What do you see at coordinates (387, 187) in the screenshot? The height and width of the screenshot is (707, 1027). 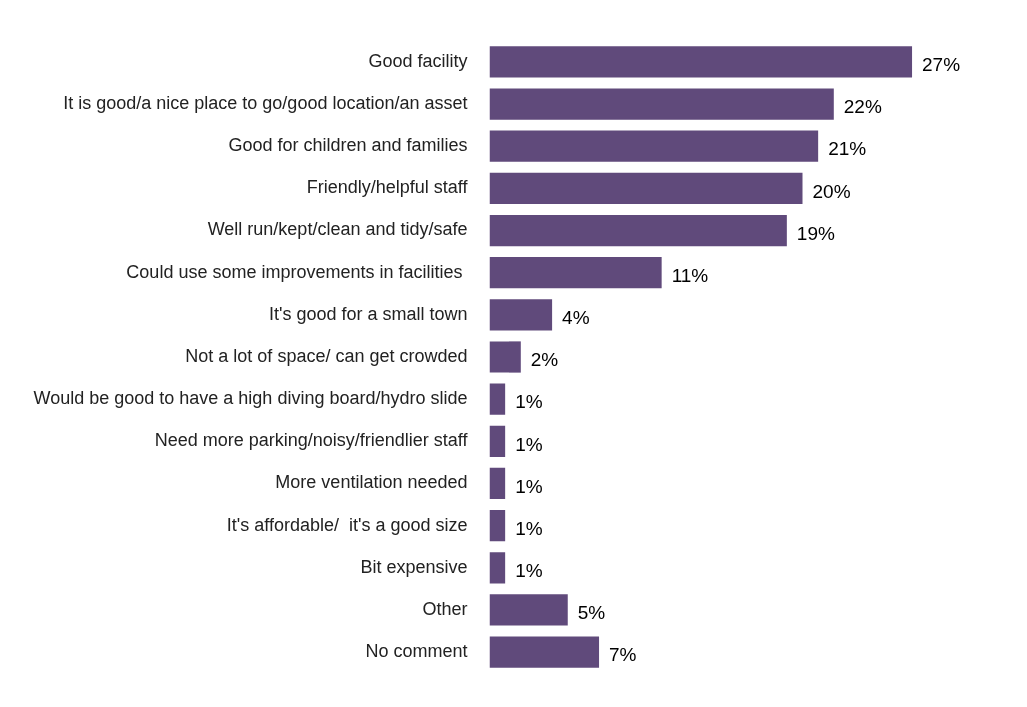 I see `y-tick-label: Friendly/helpful staff` at bounding box center [387, 187].